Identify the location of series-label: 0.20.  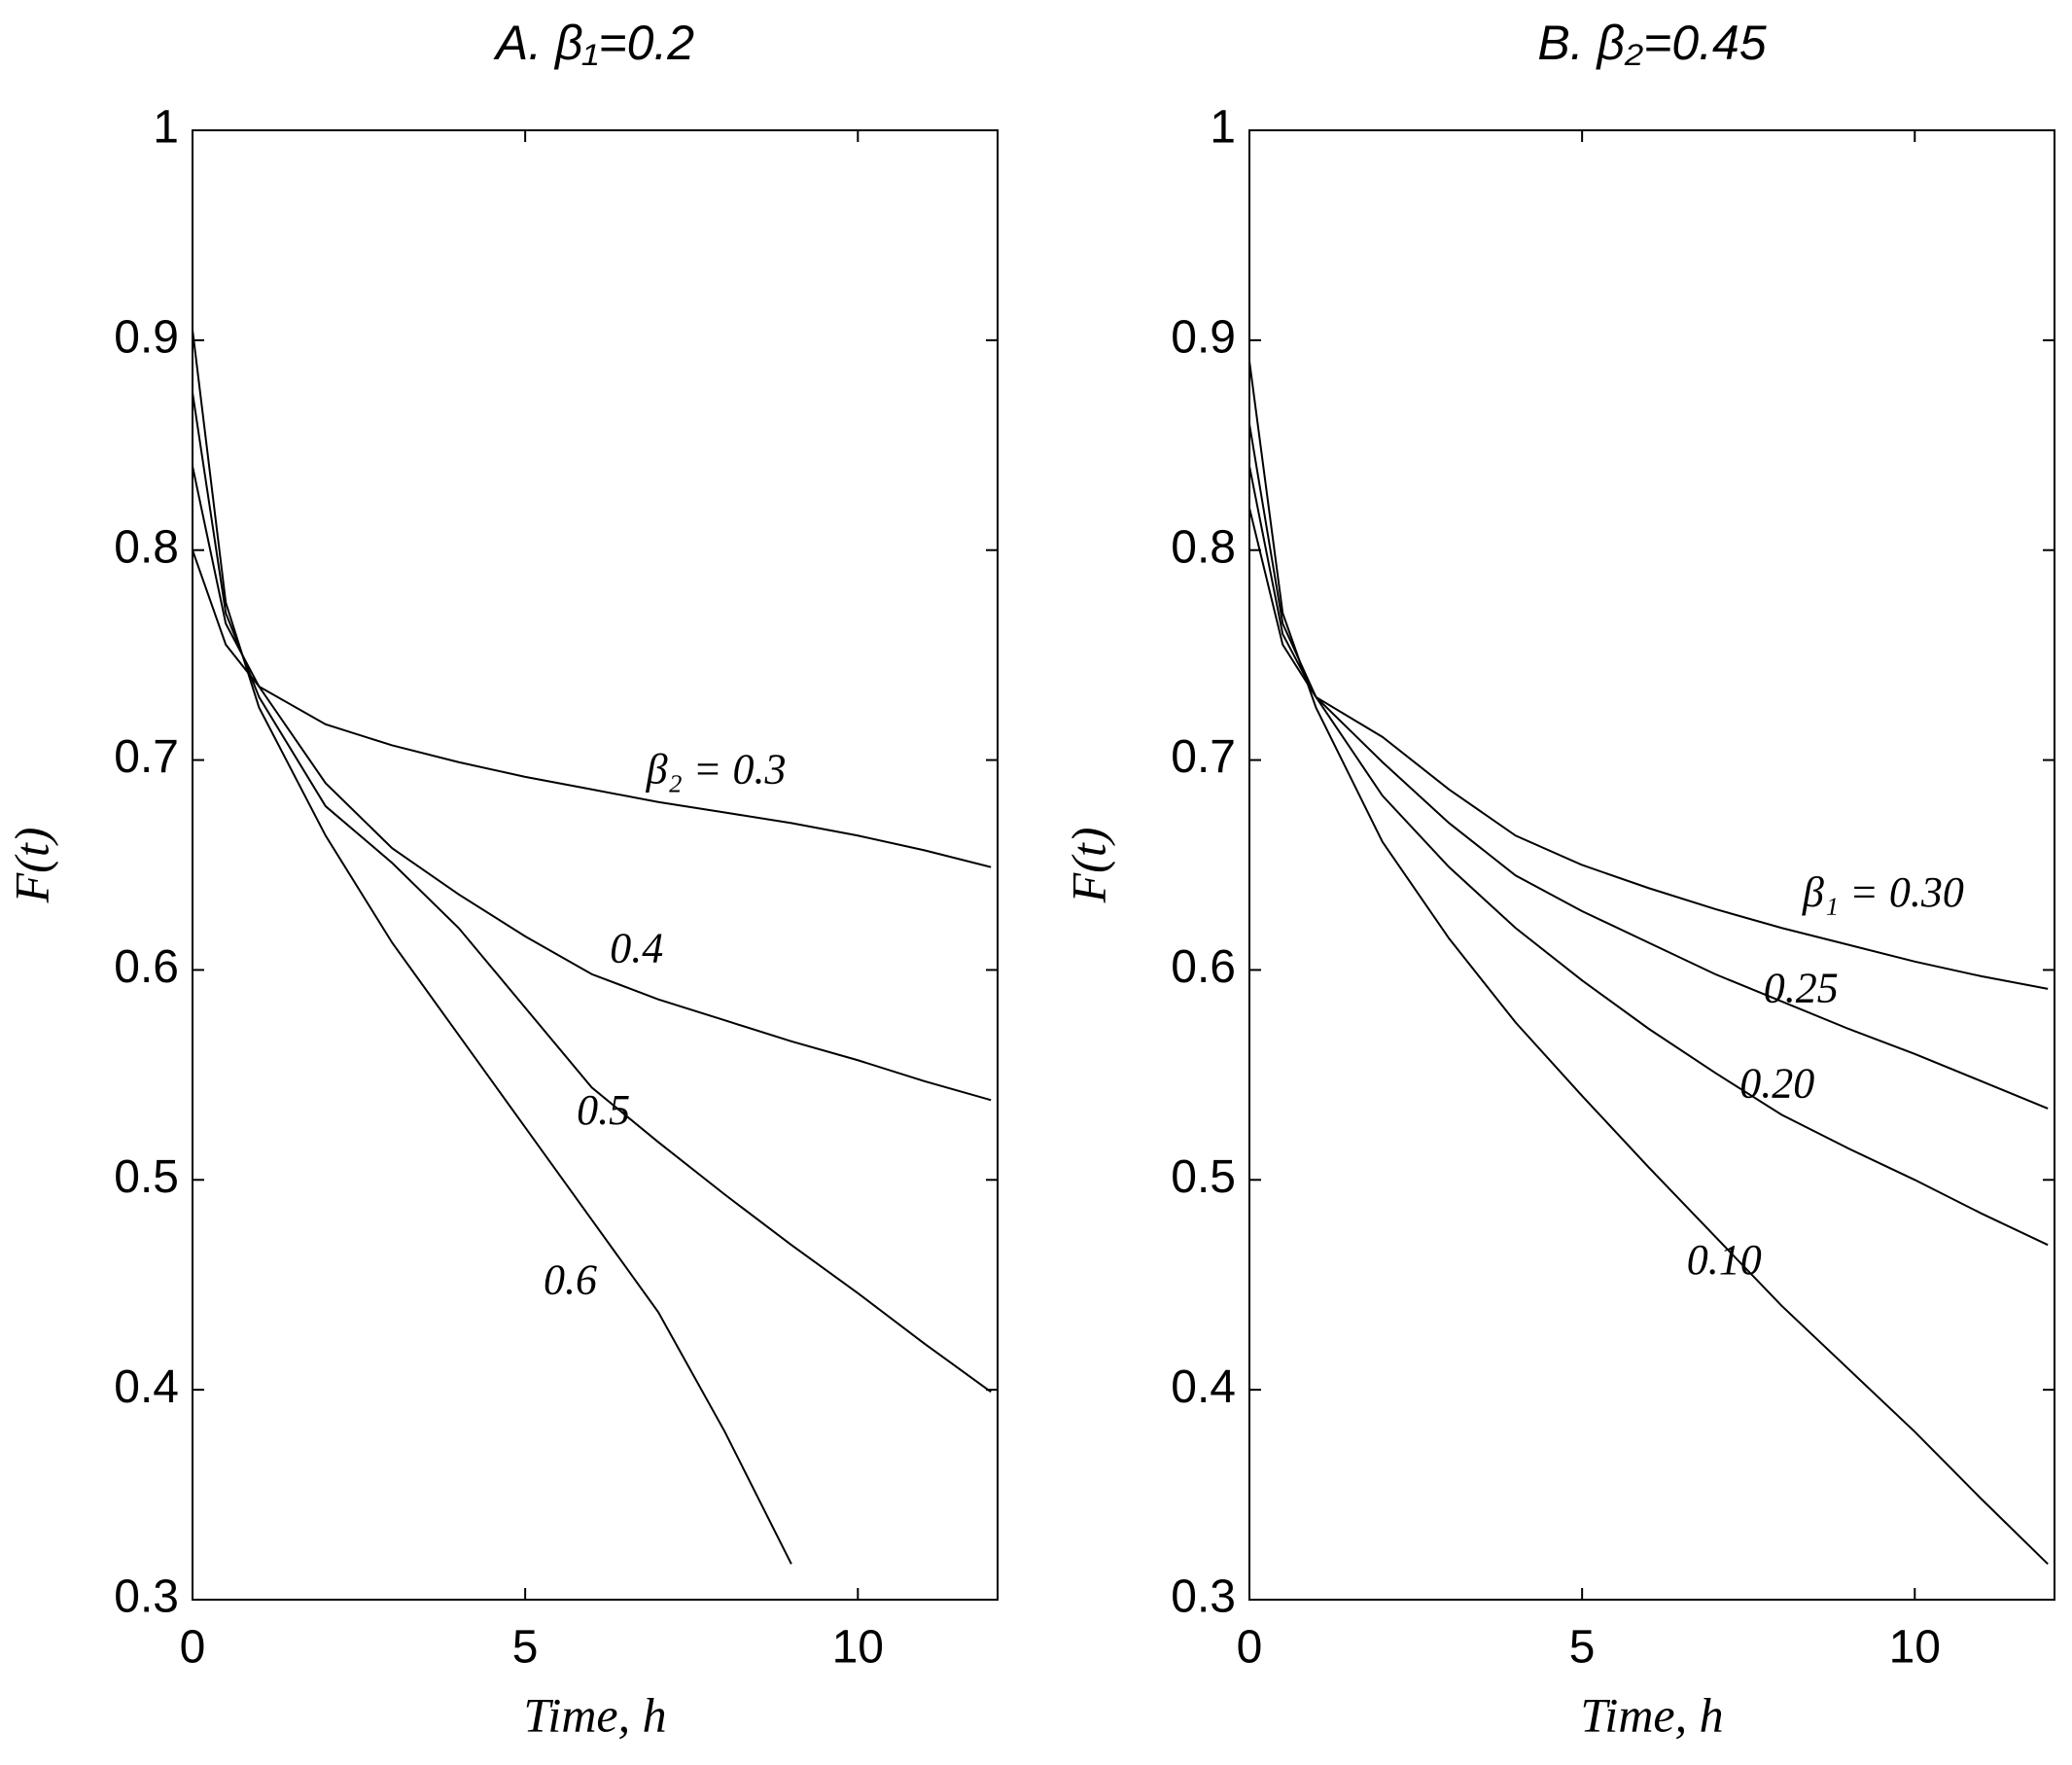
(1776, 1084).